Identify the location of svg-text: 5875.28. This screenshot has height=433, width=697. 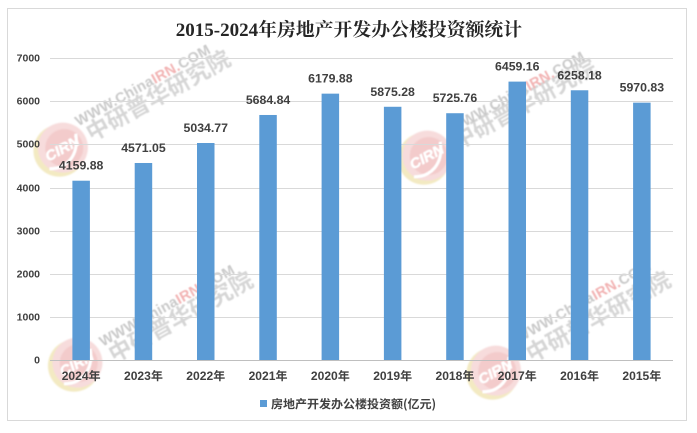
(392, 92).